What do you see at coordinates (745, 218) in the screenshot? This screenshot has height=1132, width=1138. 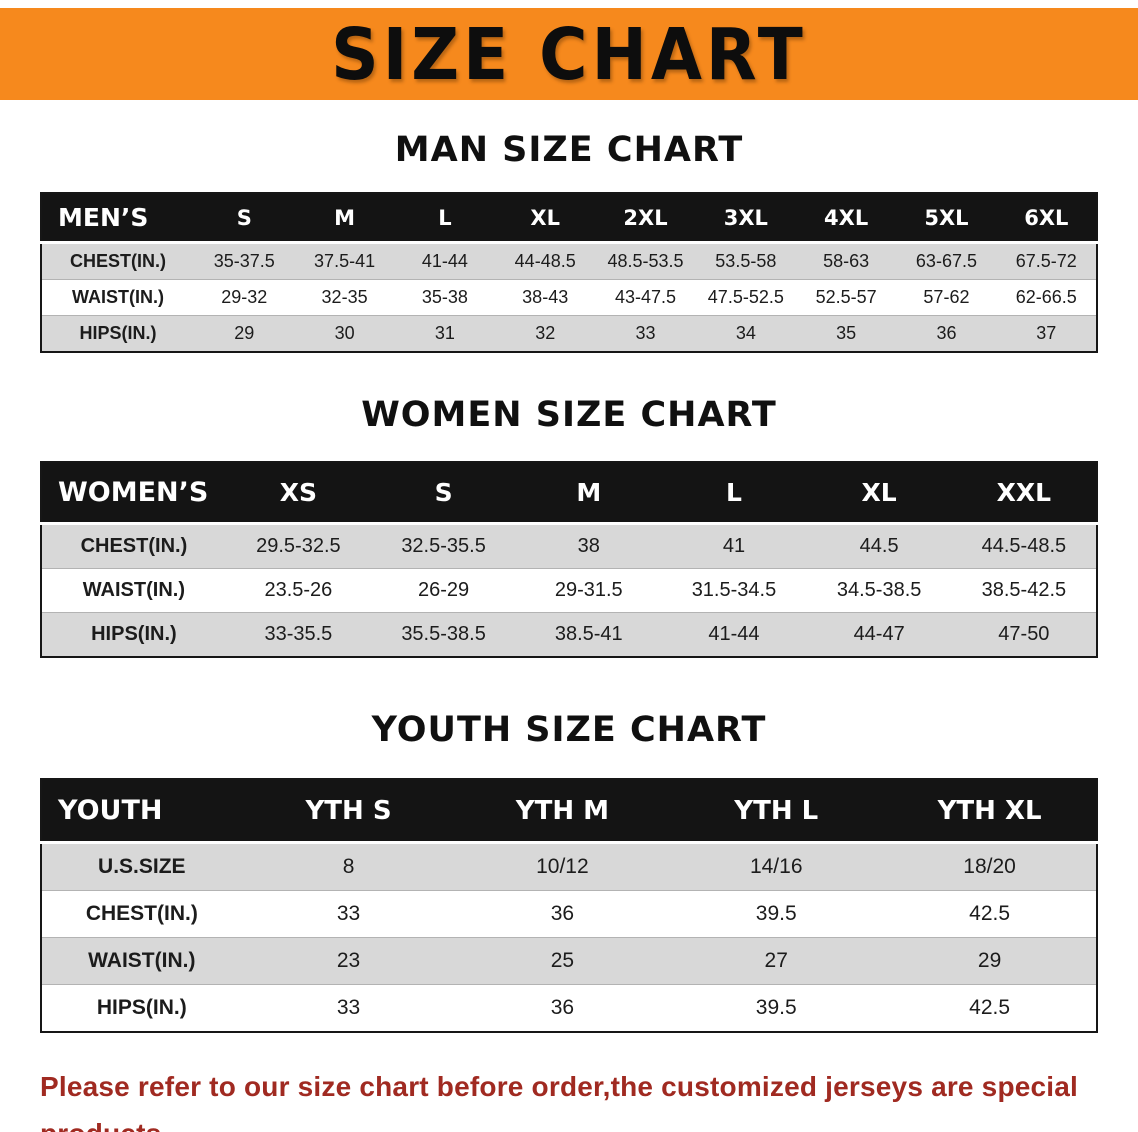 I see `size-column-header: 3XL` at bounding box center [745, 218].